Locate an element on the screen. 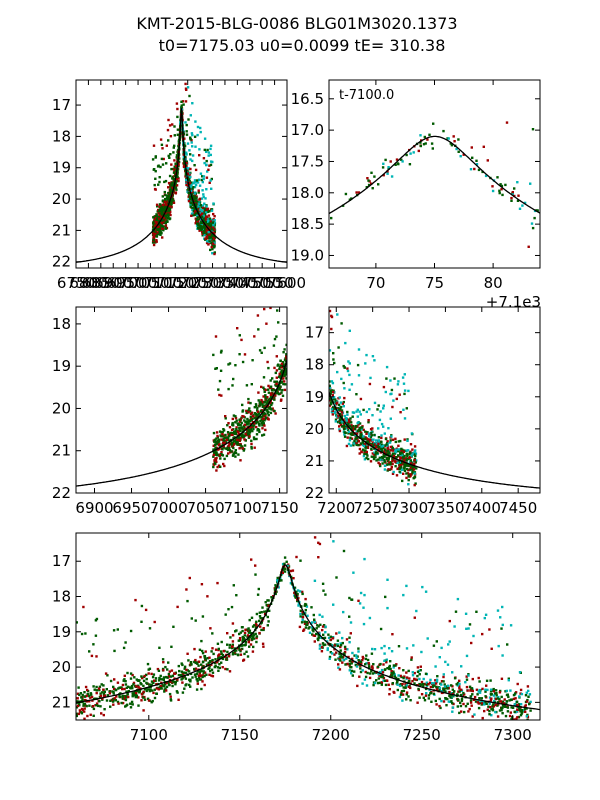 The height and width of the screenshot is (800, 600). y-tick-label: 18.5 is located at coordinates (307, 224).